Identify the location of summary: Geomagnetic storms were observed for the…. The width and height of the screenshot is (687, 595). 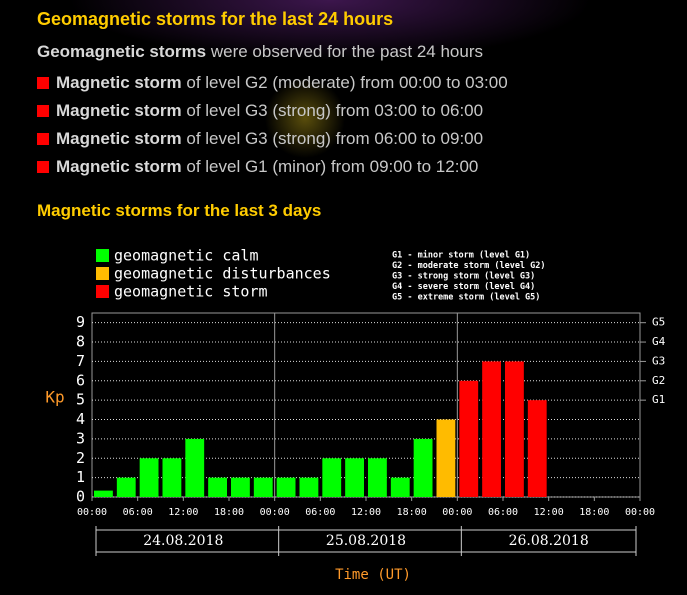
(260, 52).